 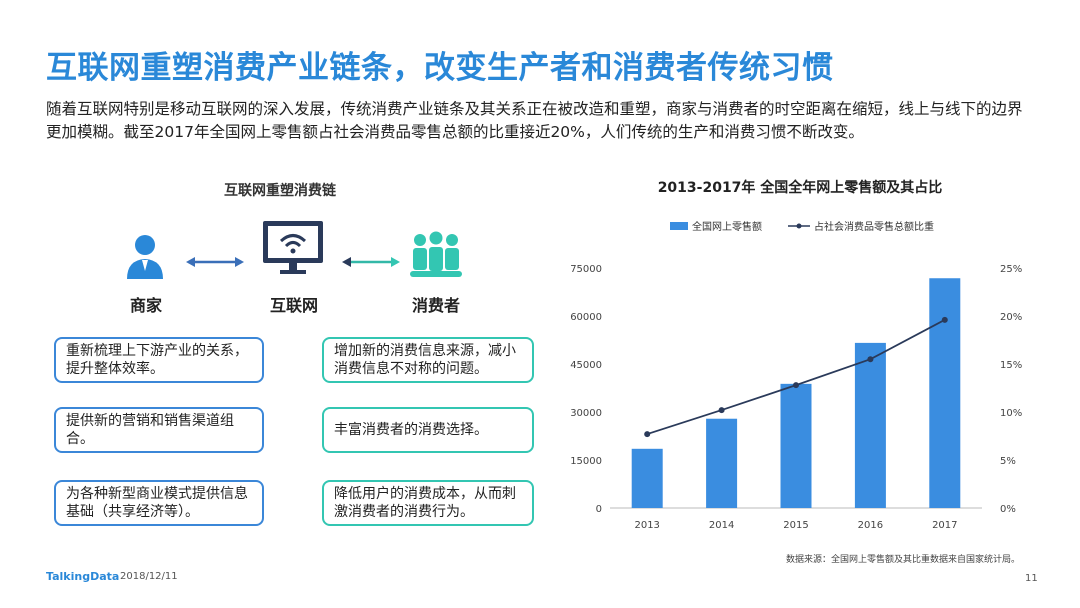 I want to click on brand-logo: TalkingData, so click(x=83, y=576).